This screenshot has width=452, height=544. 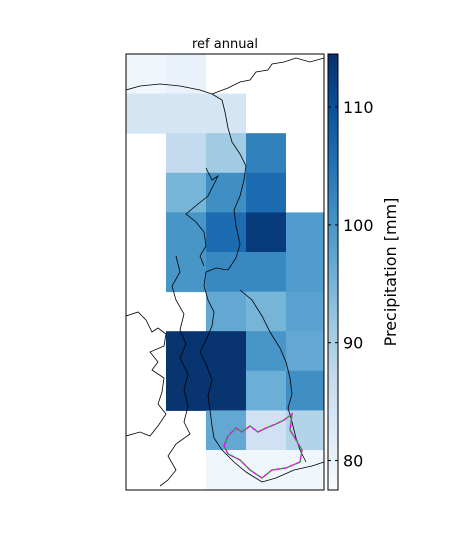 I want to click on colorbar-tick-label: 100, so click(x=358, y=225).